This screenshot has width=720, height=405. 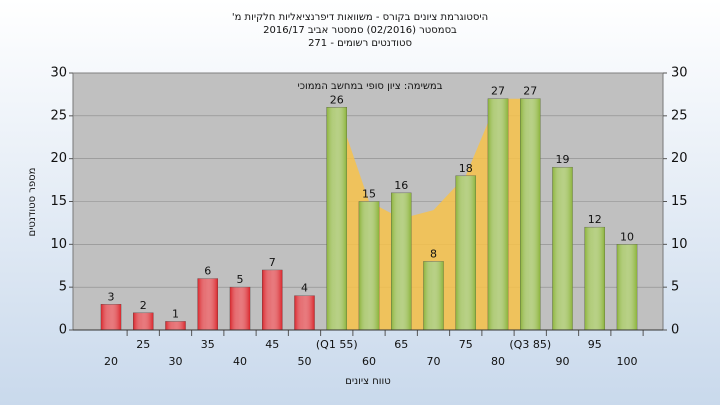 I want to click on y-tick-label: 5, so click(x=63, y=287).